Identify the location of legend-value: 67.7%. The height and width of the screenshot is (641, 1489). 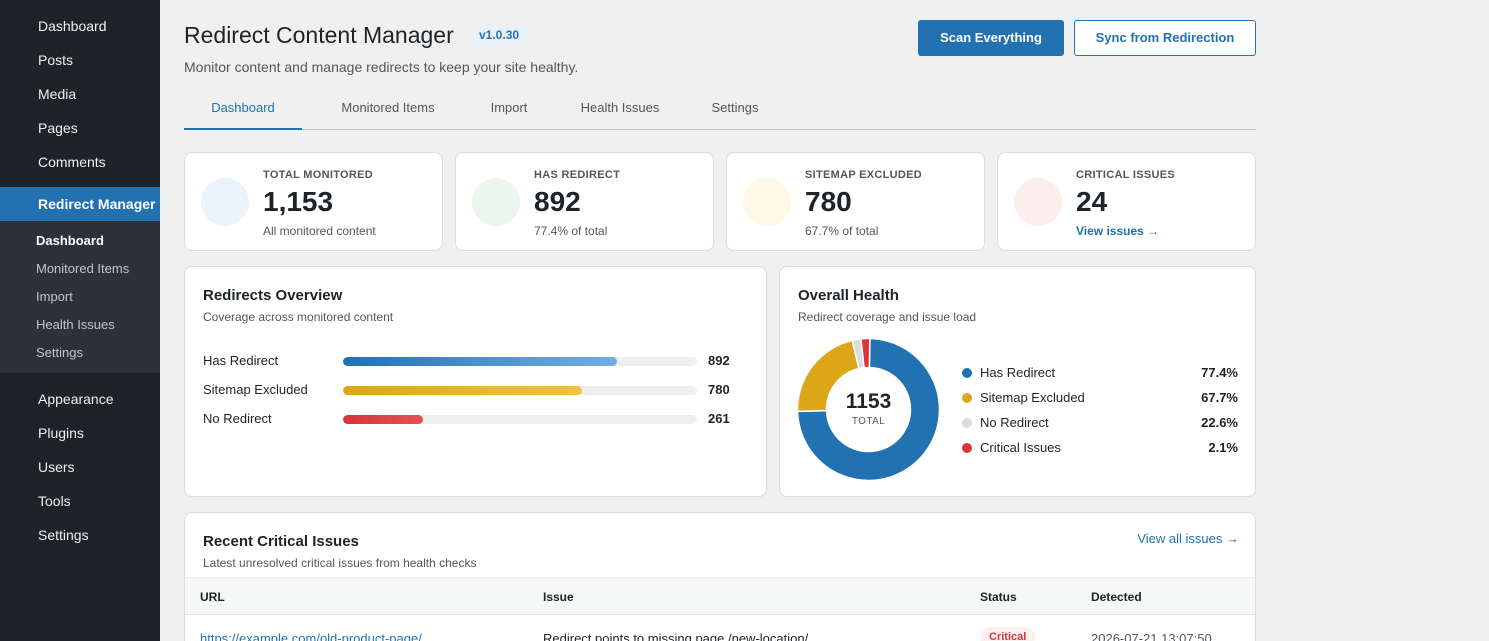
(1219, 397).